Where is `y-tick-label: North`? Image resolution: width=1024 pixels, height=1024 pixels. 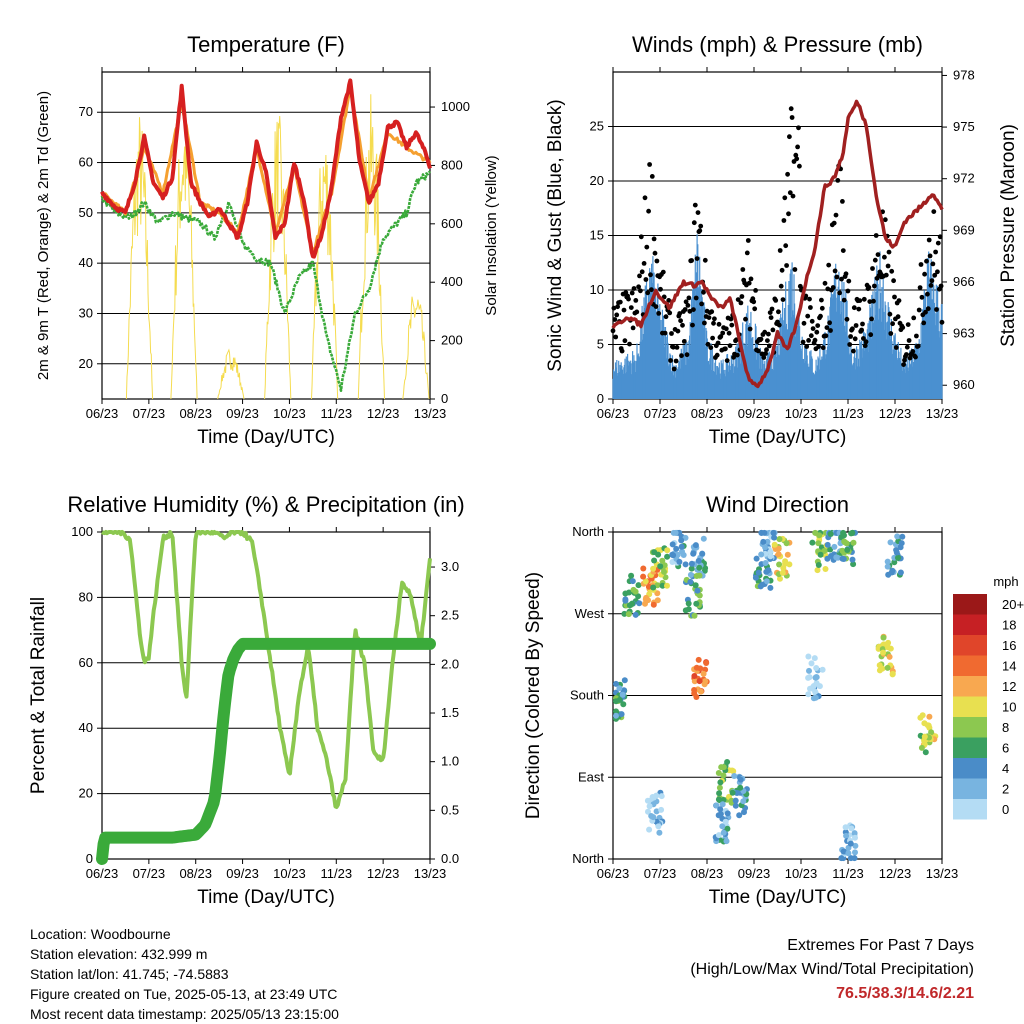 y-tick-label: North is located at coordinates (588, 531).